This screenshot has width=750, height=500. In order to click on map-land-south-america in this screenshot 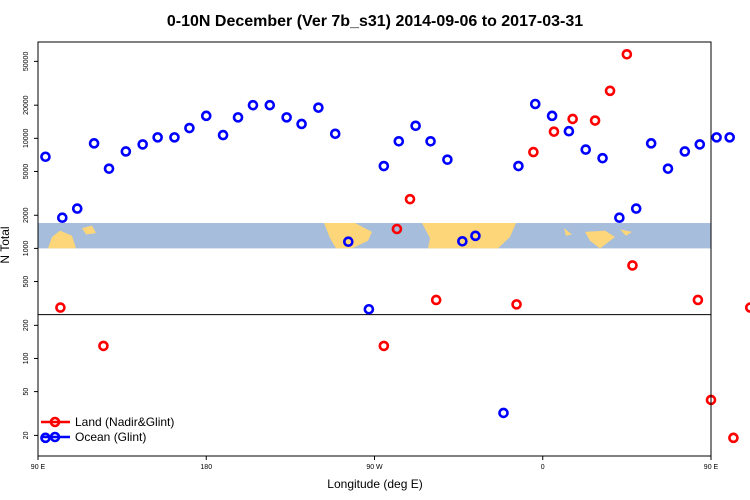, I will do `click(348, 236)`.